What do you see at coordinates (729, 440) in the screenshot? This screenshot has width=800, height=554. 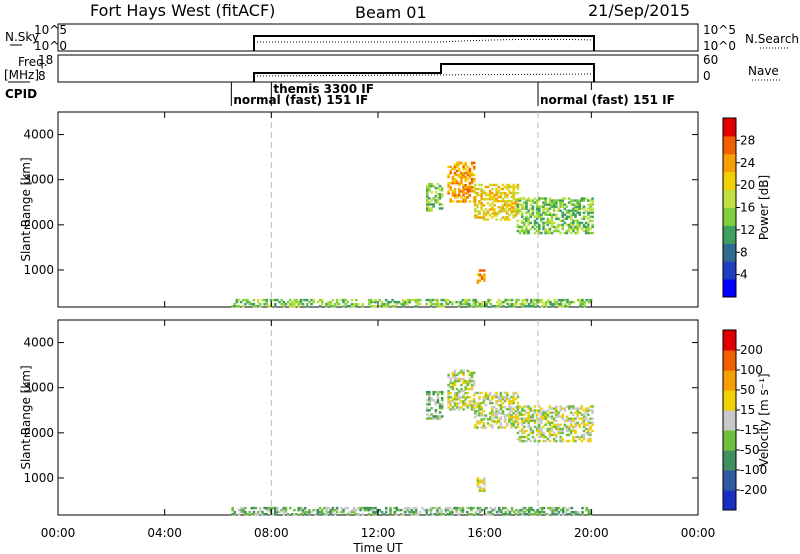 I see `colorbar-swatch` at bounding box center [729, 440].